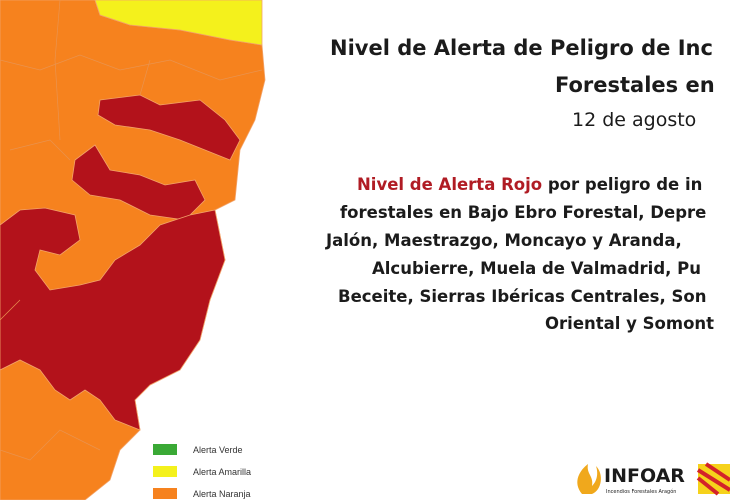 Image resolution: width=730 pixels, height=500 pixels. What do you see at coordinates (222, 472) in the screenshot?
I see `legend-label: Alerta Amarilla` at bounding box center [222, 472].